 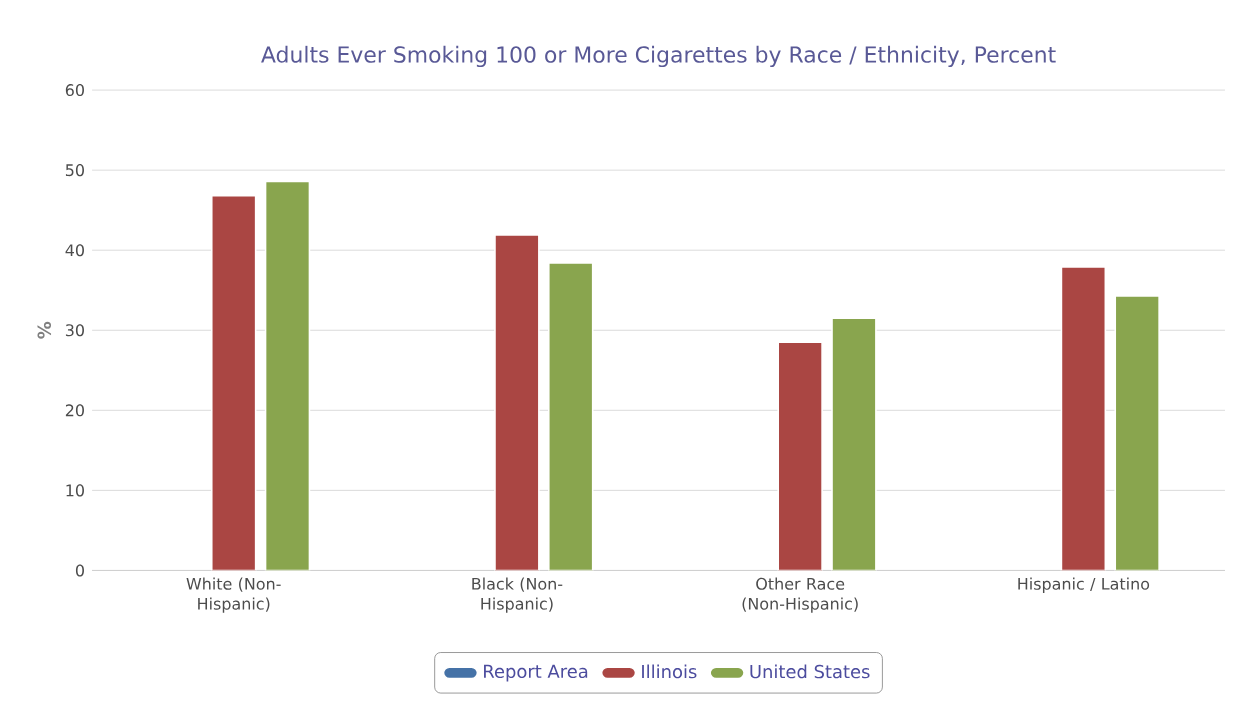 I want to click on legend-label: Report Area, so click(x=536, y=673).